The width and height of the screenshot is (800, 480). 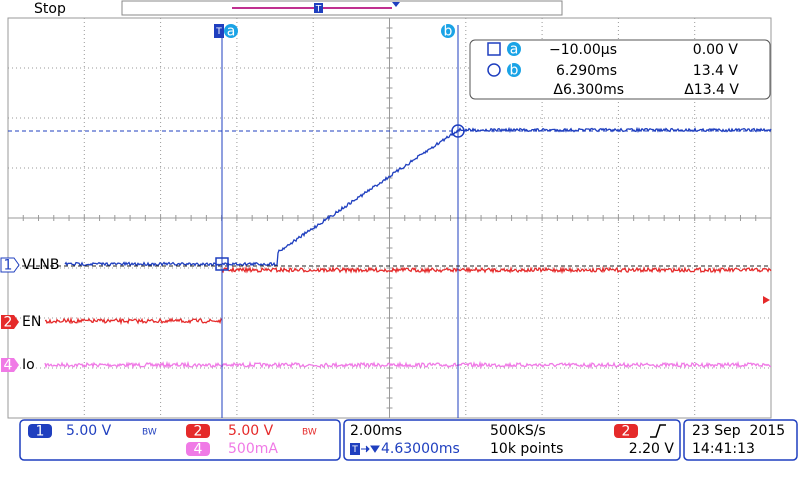 I want to click on ch1-marker, so click(x=10, y=265).